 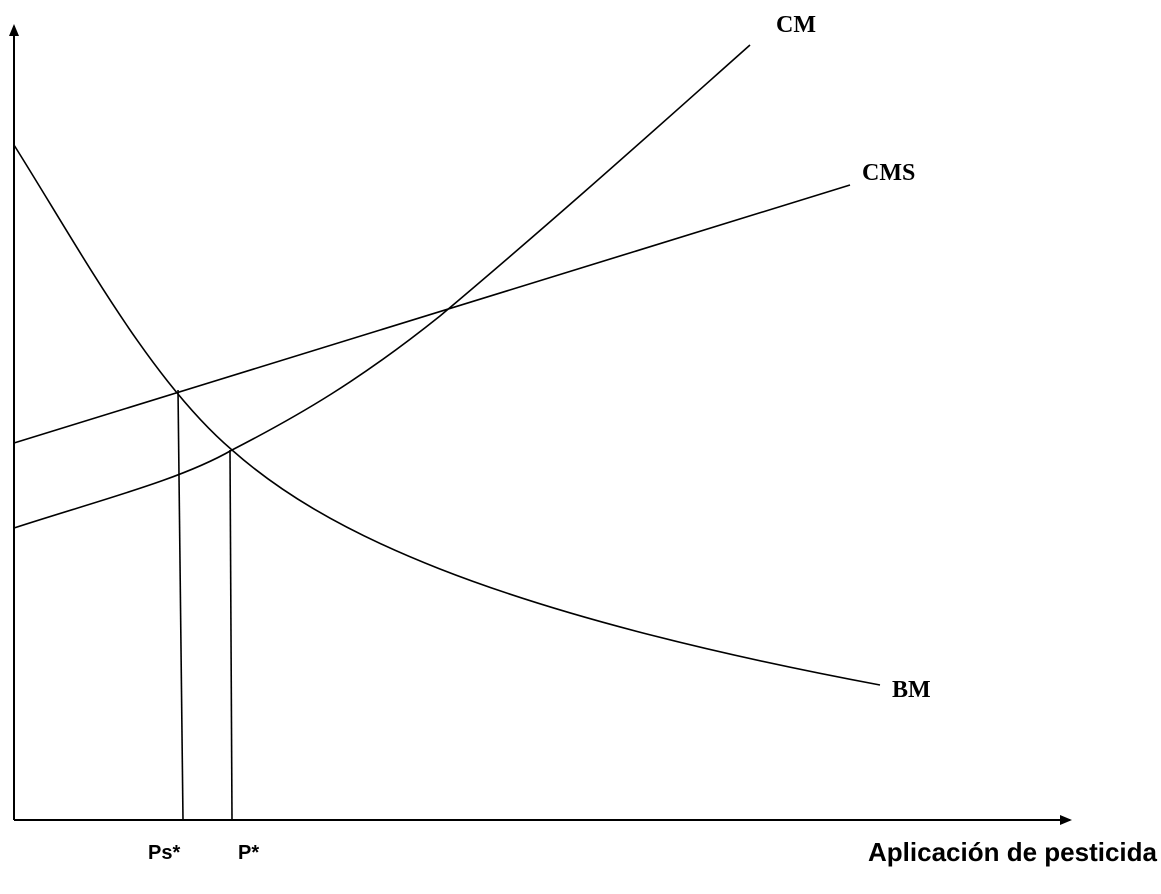 I want to click on bm-label: BM, so click(x=911, y=690).